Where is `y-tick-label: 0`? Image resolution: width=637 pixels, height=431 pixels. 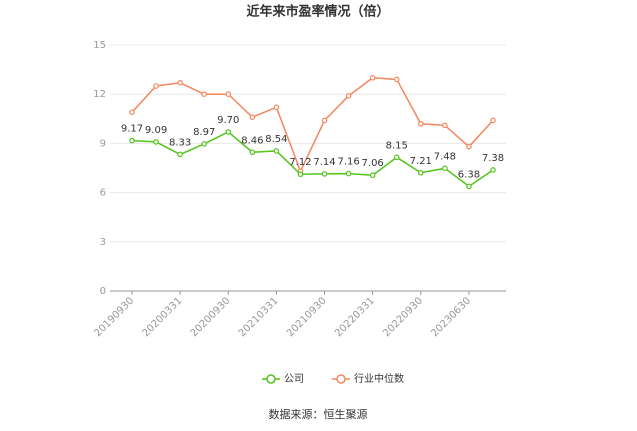
y-tick-label: 0 is located at coordinates (103, 291).